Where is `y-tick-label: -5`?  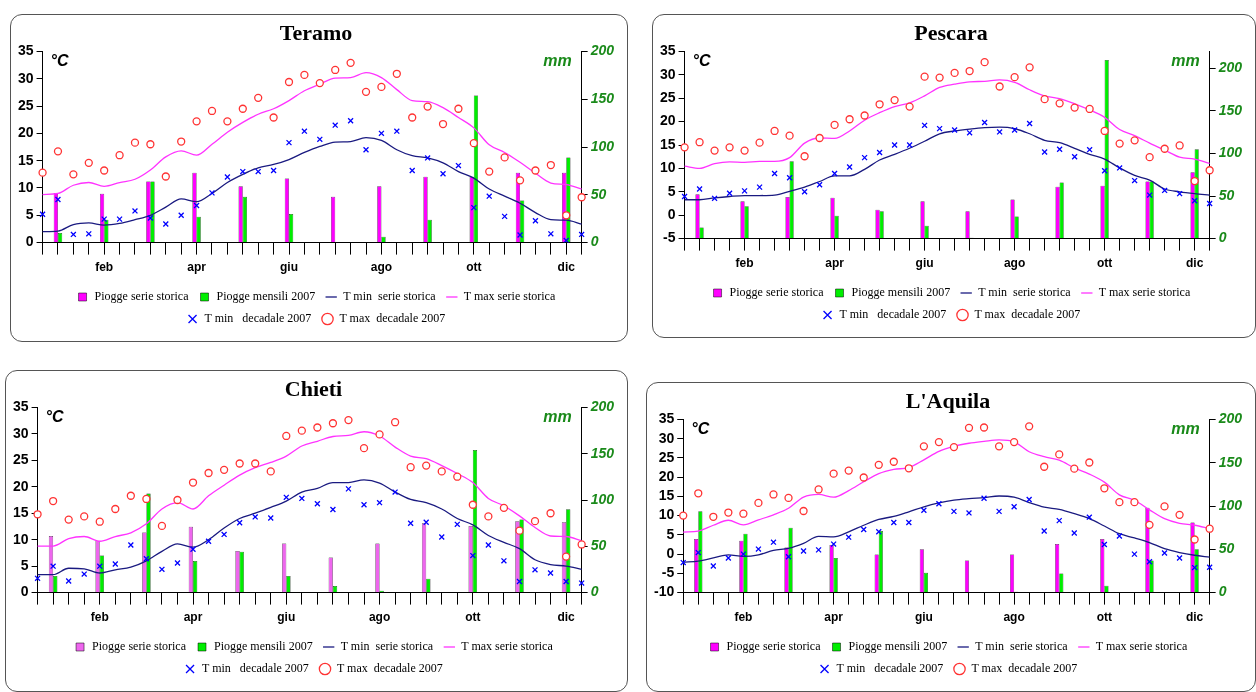 y-tick-label: -5 is located at coordinates (669, 237).